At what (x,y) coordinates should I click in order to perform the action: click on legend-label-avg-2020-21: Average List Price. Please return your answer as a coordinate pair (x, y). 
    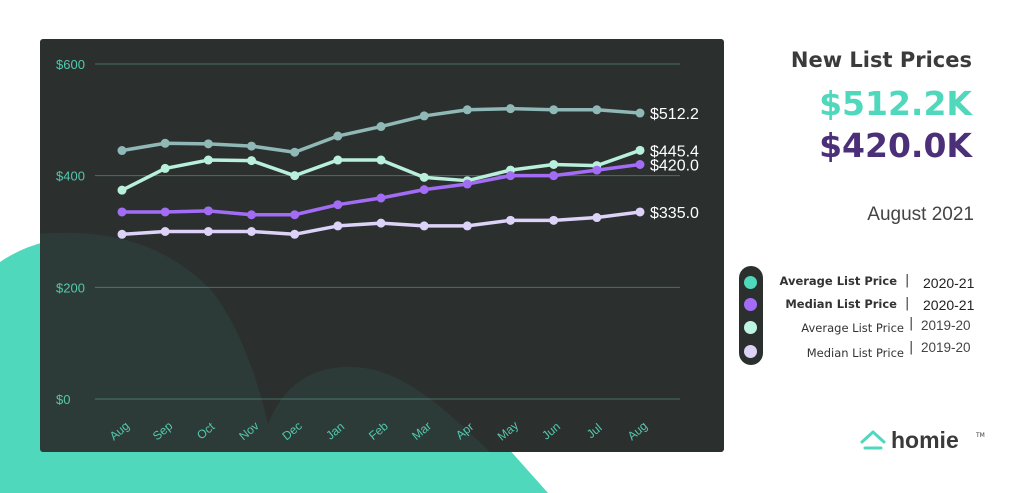
    Looking at the image, I should click on (838, 281).